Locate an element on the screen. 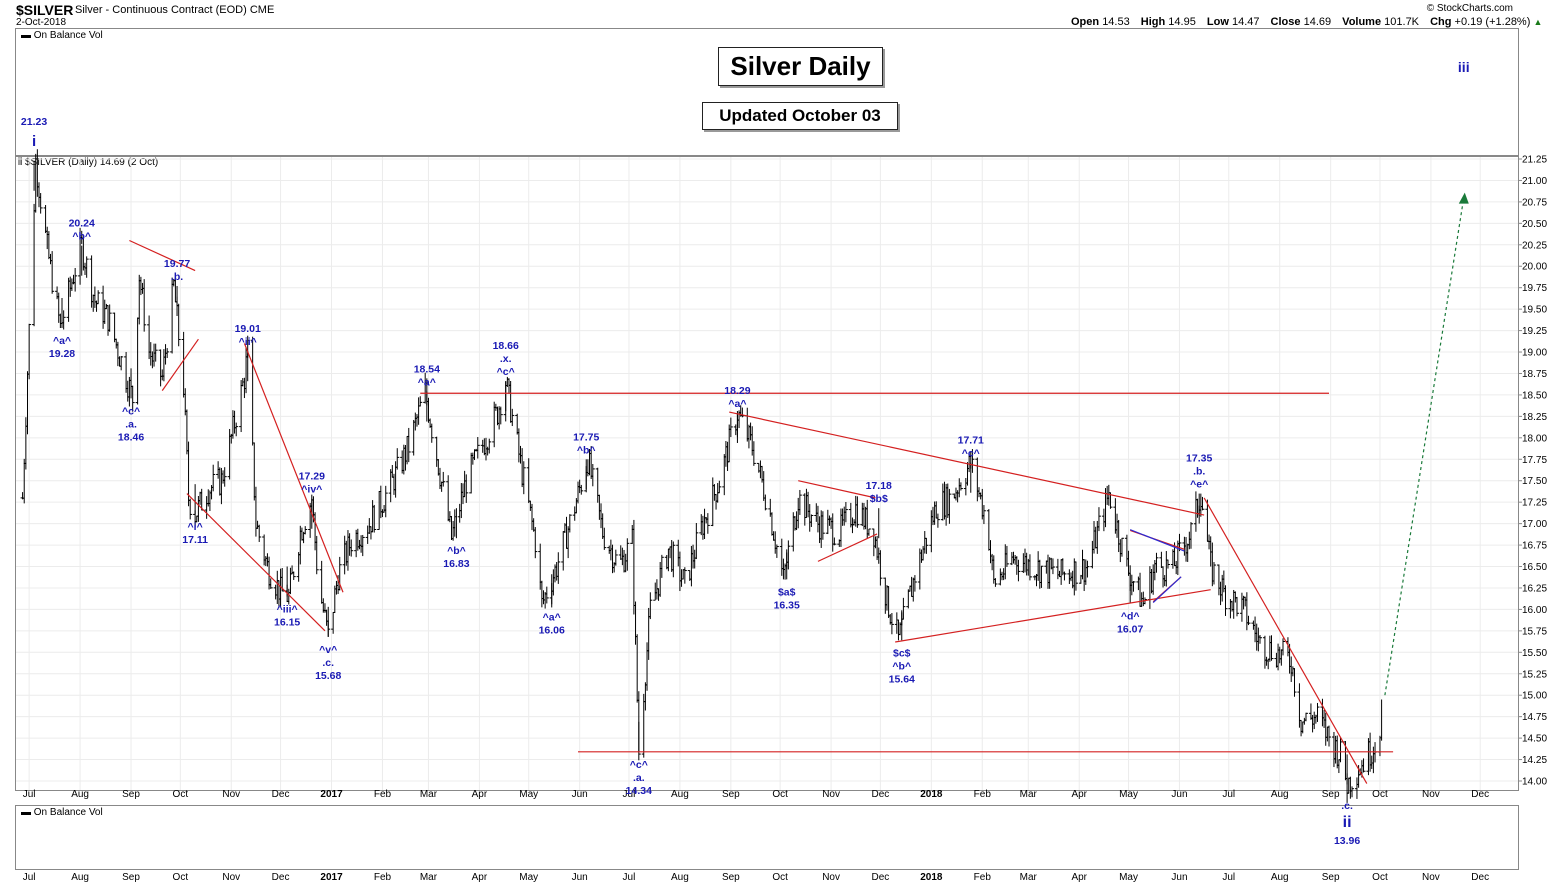  top-obv-panel is located at coordinates (767, 92).